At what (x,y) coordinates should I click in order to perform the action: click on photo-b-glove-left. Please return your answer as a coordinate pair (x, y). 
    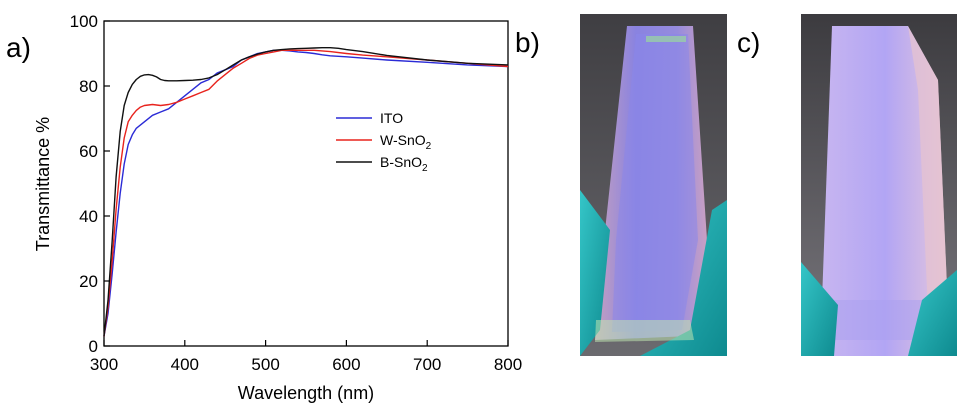
    Looking at the image, I should click on (595, 273).